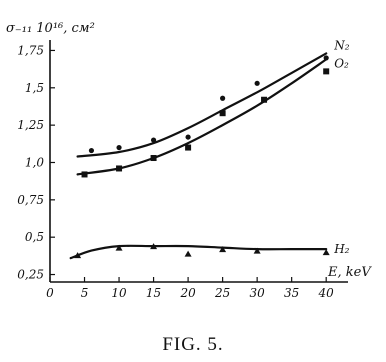 Image resolution: width=386 pixels, height=362 pixels. I want to click on x-tick-label: 5, so click(85, 293).